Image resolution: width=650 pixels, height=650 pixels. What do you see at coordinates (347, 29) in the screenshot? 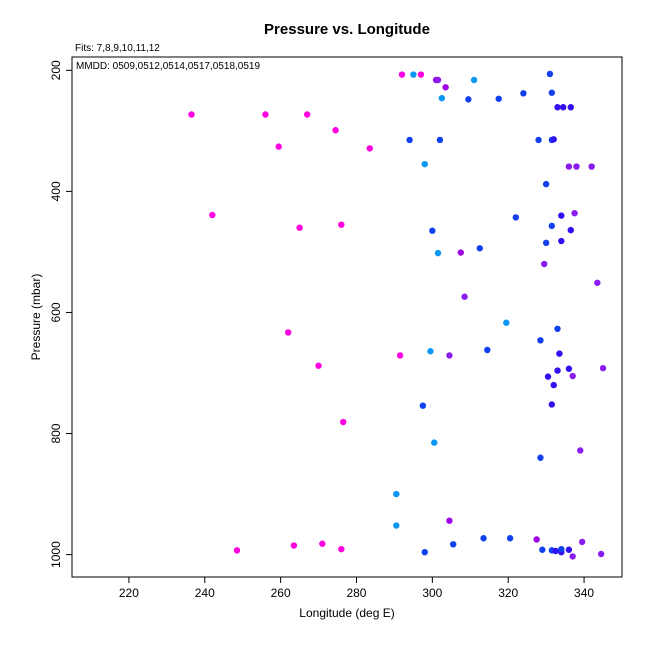
I see `chart-title: Pressure vs. Longitude` at bounding box center [347, 29].